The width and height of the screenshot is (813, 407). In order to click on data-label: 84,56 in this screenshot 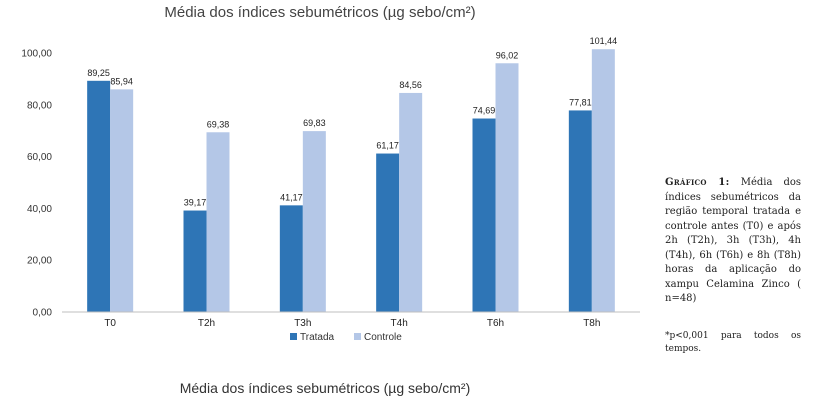, I will do `click(410, 85)`.